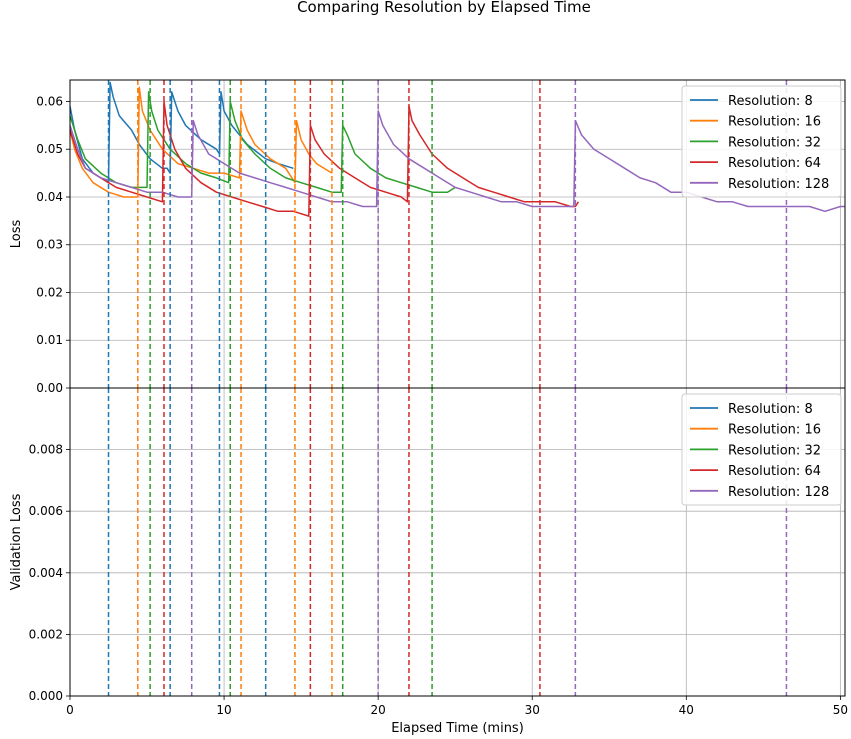  I want to click on x-tick-label: 50, so click(840, 710).